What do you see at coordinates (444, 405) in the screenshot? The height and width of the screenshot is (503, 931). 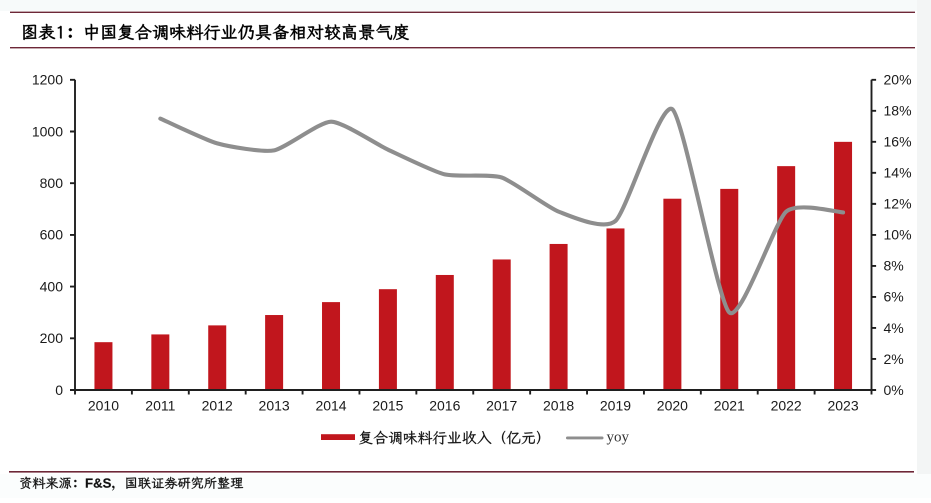 I see `svg-text: 2016` at bounding box center [444, 405].